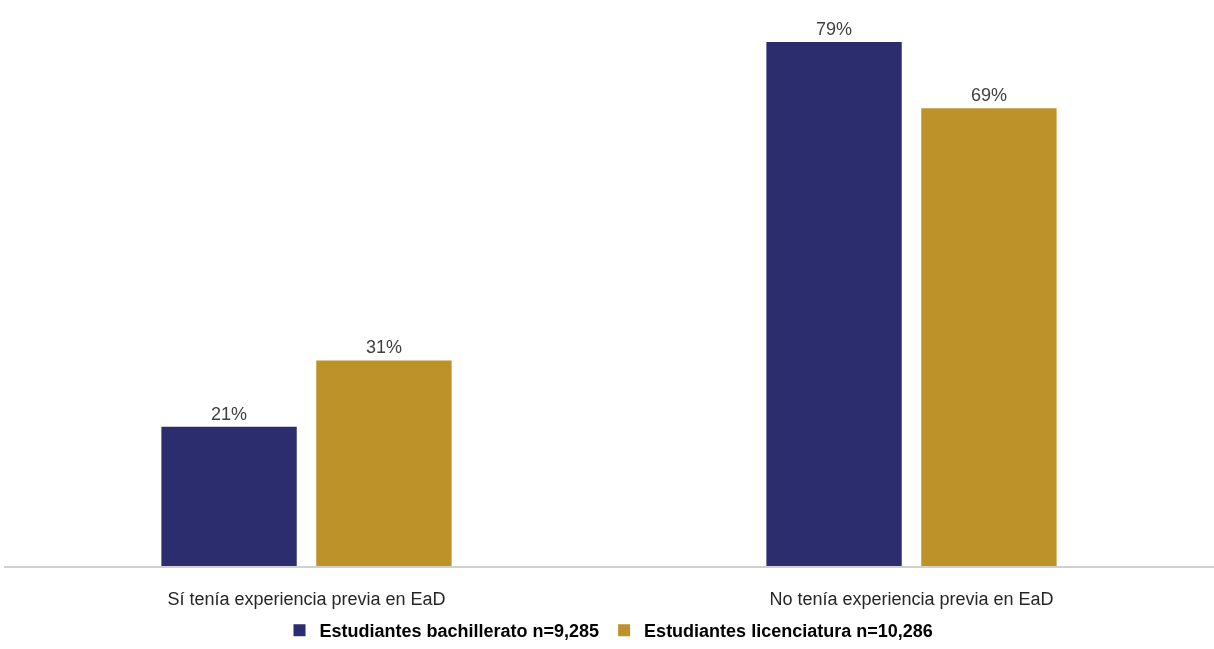 The image size is (1214, 649). Describe the element at coordinates (383, 347) in the screenshot. I see `data-label: 31%` at that location.